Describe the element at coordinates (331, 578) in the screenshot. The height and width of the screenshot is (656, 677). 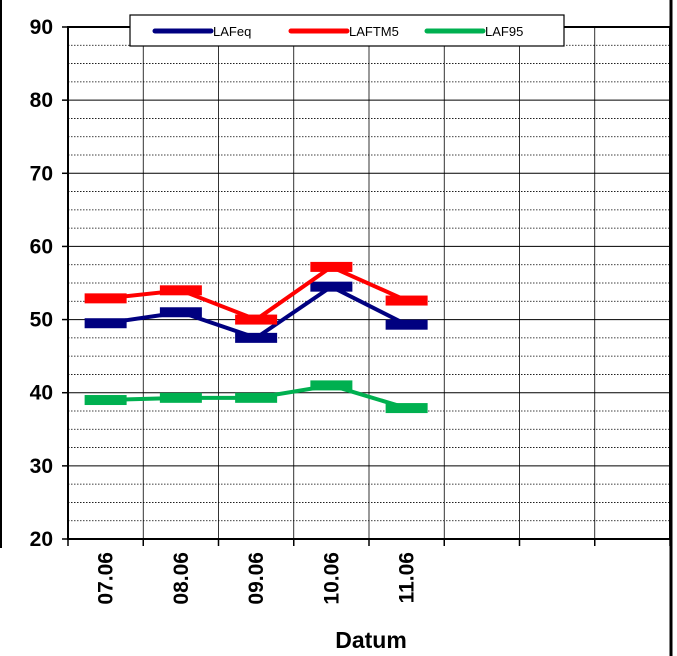
I see `x-tick-label: 10.06` at that location.